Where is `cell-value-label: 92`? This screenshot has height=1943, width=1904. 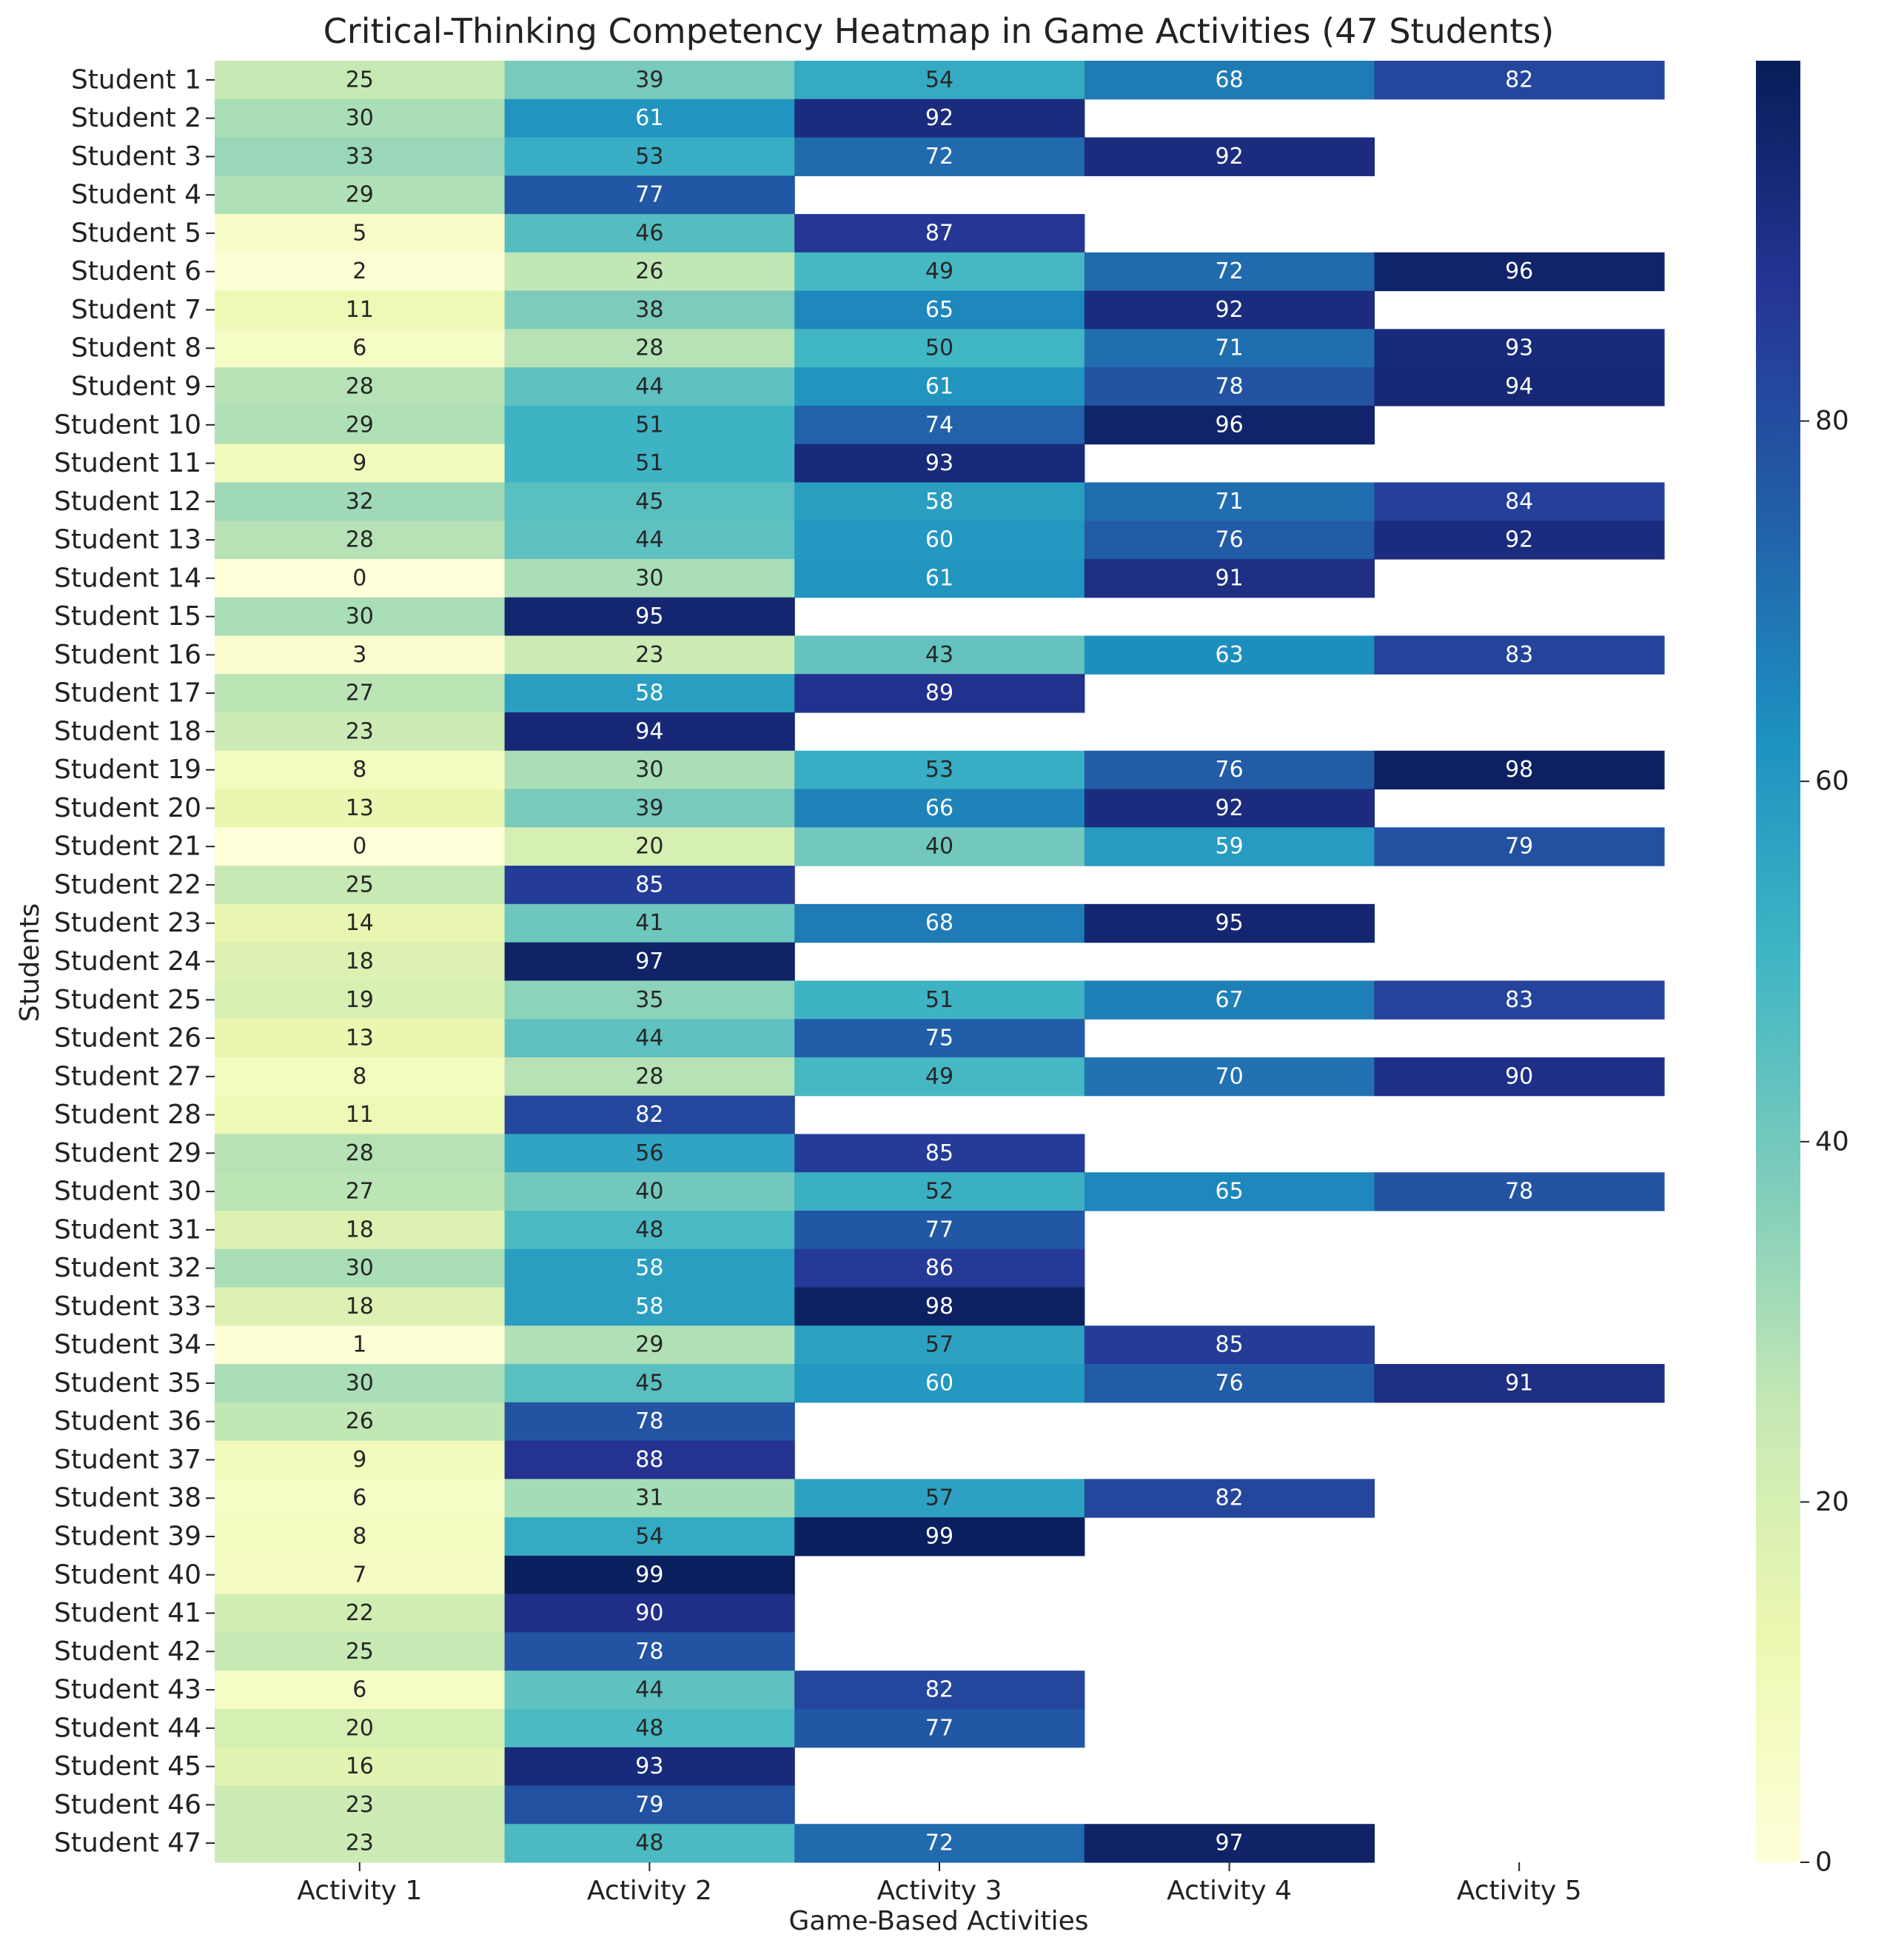 cell-value-label: 92 is located at coordinates (939, 118).